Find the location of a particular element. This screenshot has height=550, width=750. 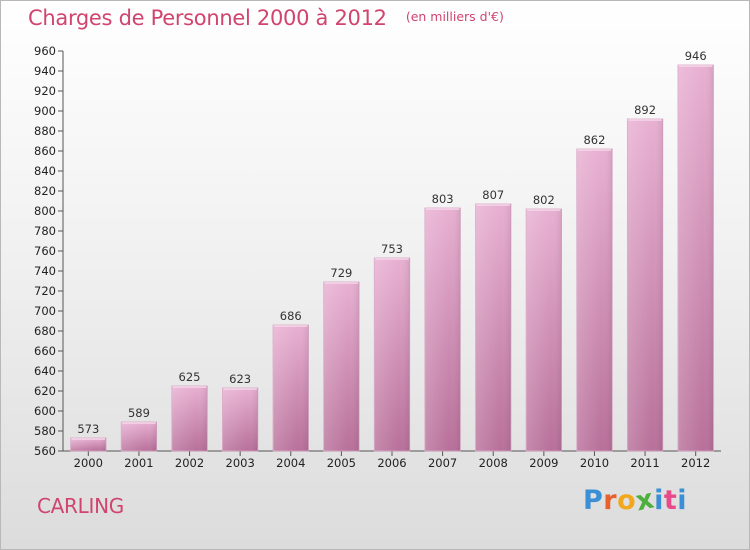

y-tick-label: 760 is located at coordinates (45, 251).